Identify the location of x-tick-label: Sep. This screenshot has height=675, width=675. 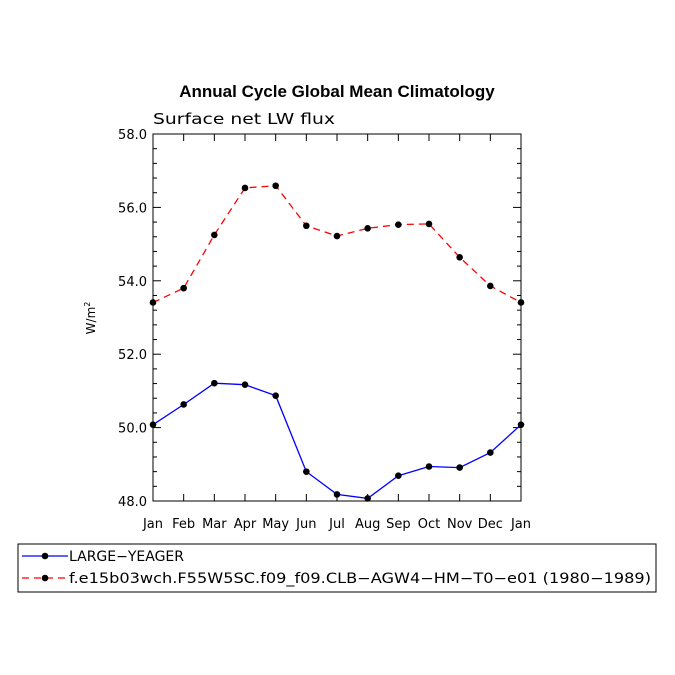
(398, 524).